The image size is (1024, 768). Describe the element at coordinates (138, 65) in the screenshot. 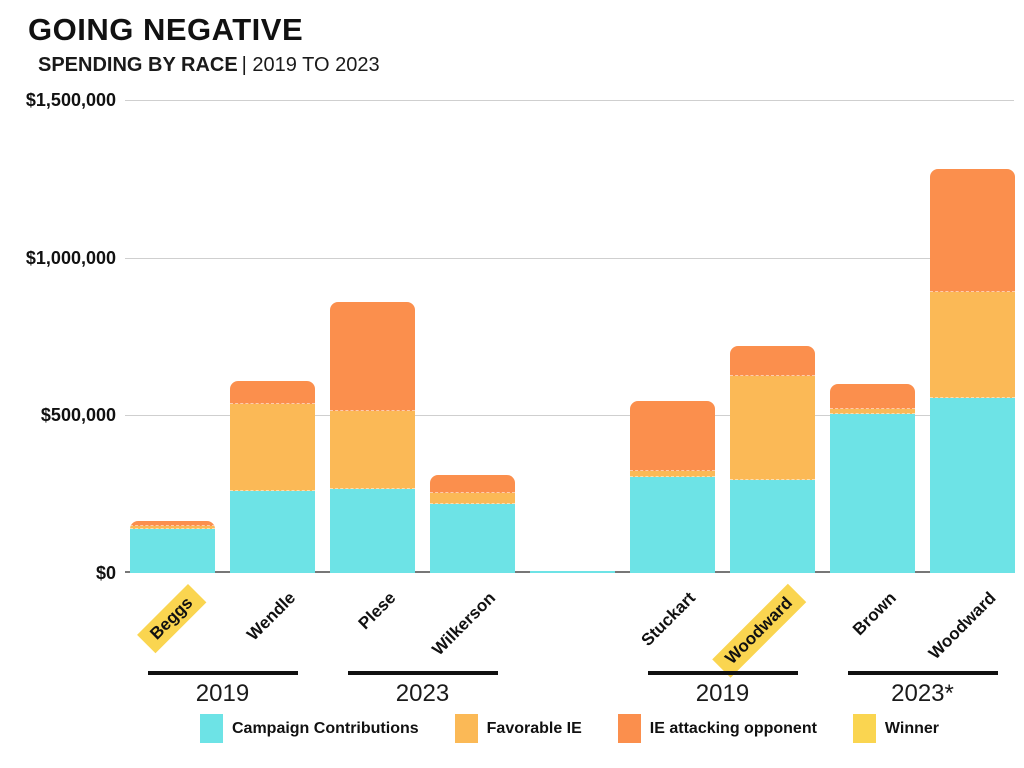

I see `subtitle-bold: SPENDING BY RACE` at that location.